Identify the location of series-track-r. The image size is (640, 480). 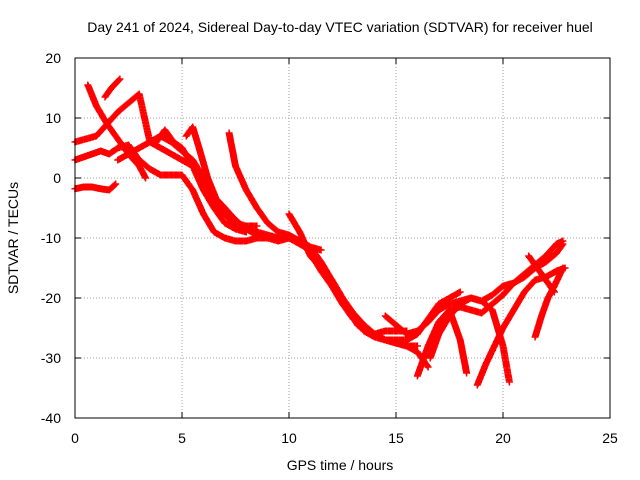
(541, 274).